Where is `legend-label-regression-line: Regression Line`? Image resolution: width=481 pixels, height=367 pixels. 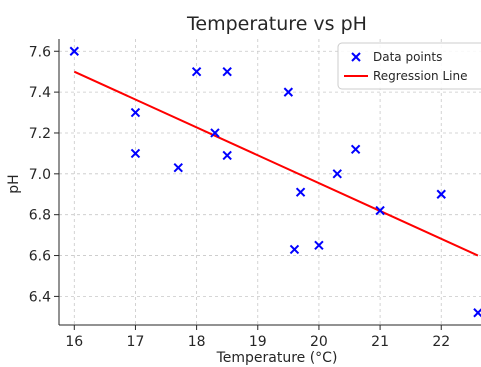 legend-label-regression-line: Regression Line is located at coordinates (420, 76).